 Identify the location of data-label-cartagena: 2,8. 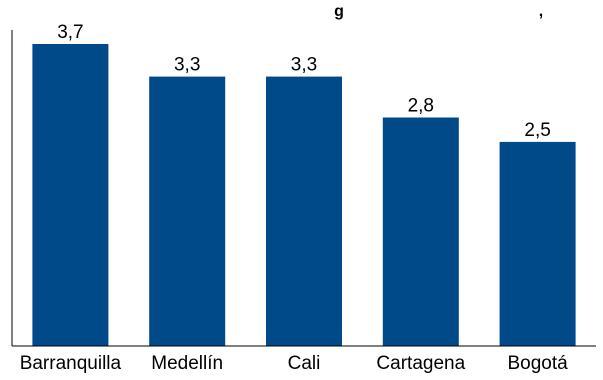
(421, 106).